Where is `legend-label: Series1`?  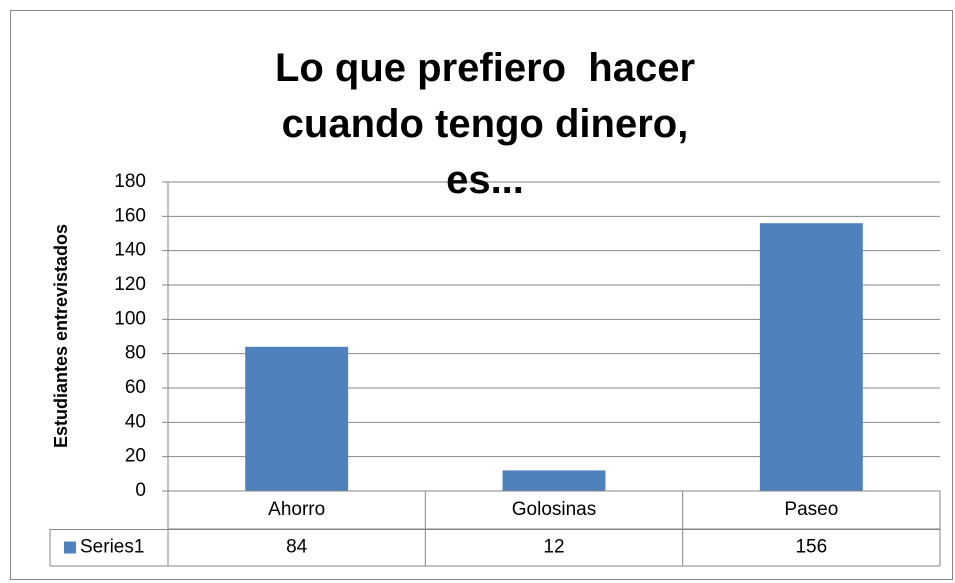 legend-label: Series1 is located at coordinates (112, 547).